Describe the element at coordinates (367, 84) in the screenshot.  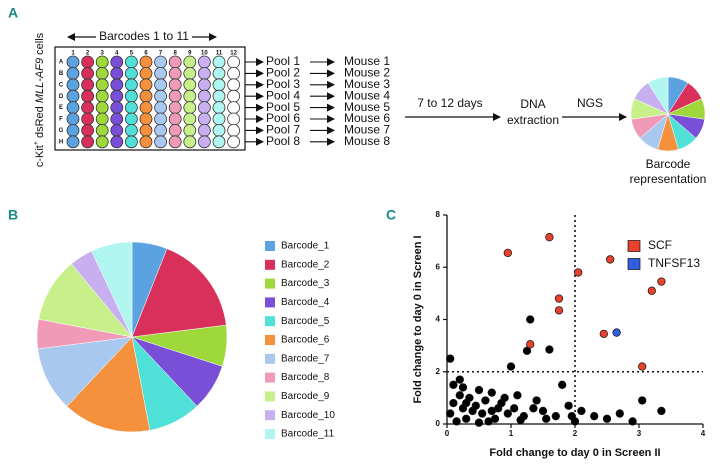
I see `mouse-label: Mouse 3` at that location.